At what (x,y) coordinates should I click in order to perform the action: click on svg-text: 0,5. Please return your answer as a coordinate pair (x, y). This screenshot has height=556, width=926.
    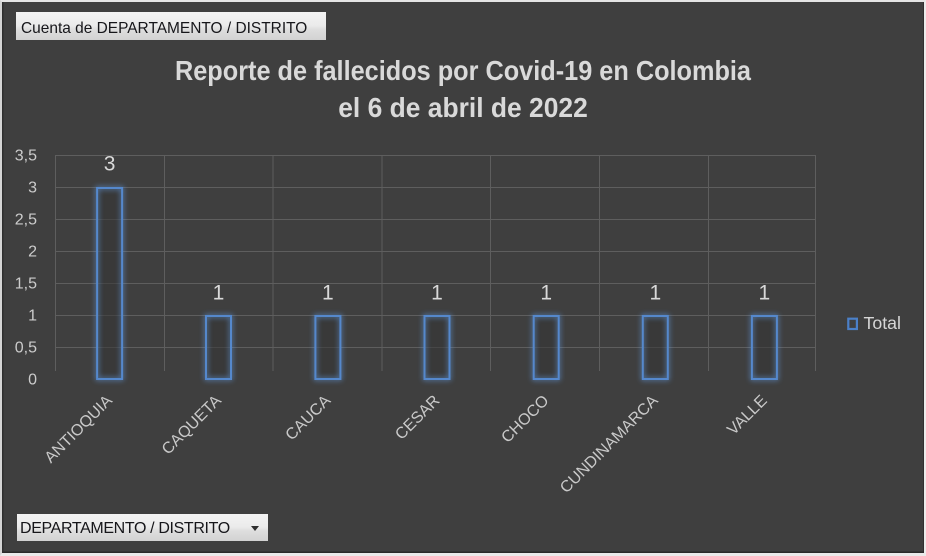
    Looking at the image, I should click on (26, 348).